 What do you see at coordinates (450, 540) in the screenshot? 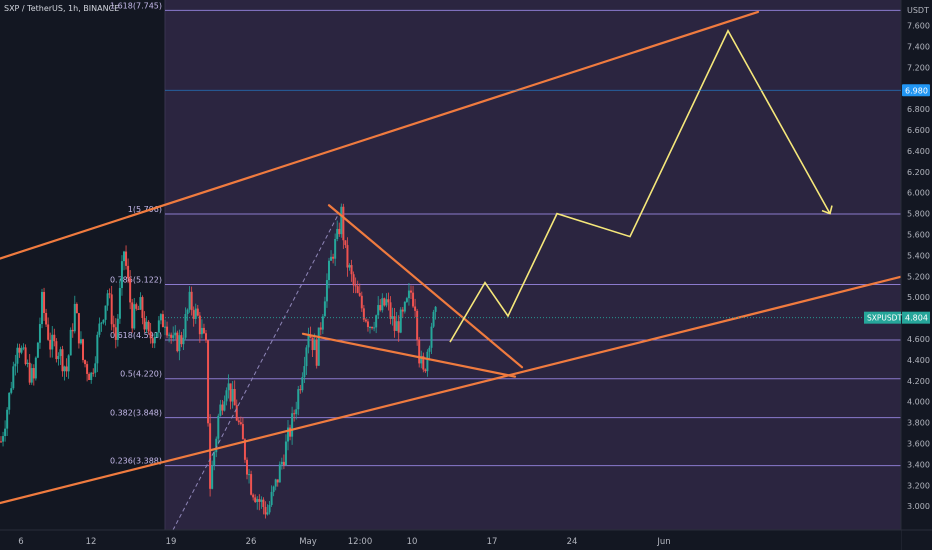
I see `time-axis` at bounding box center [450, 540].